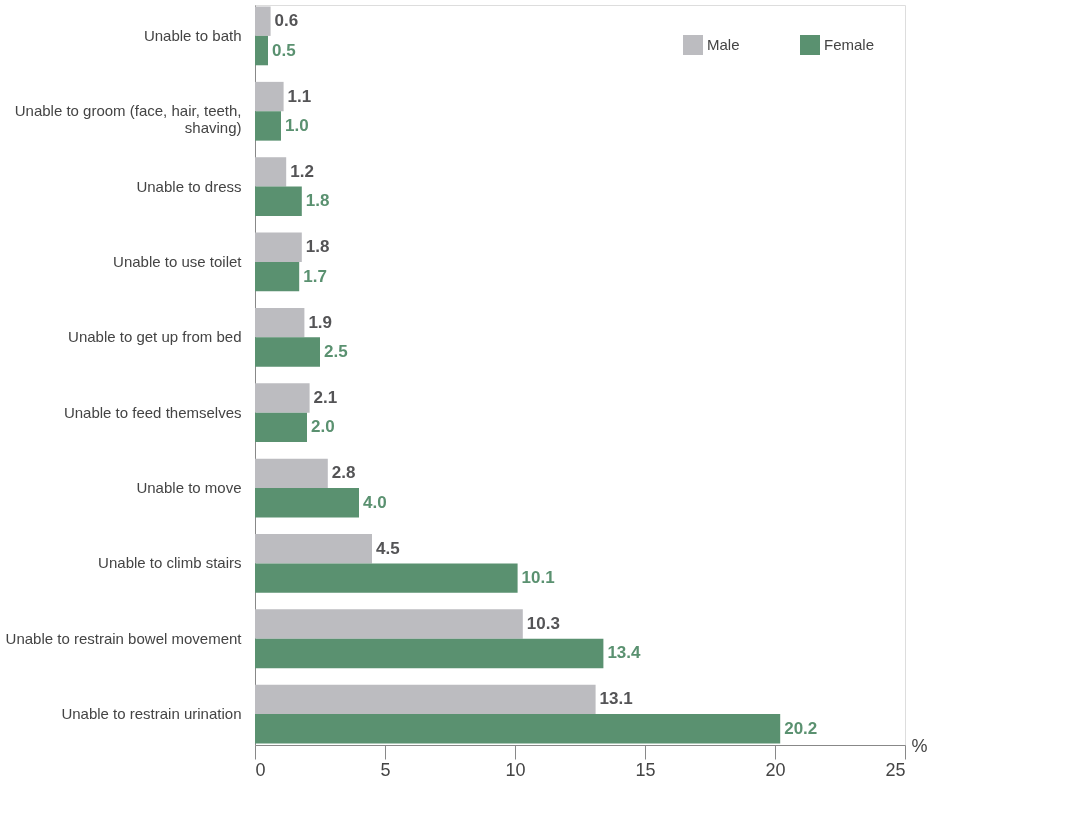 The height and width of the screenshot is (816, 1075). Describe the element at coordinates (375, 502) in the screenshot. I see `data-label: 4.0` at that location.